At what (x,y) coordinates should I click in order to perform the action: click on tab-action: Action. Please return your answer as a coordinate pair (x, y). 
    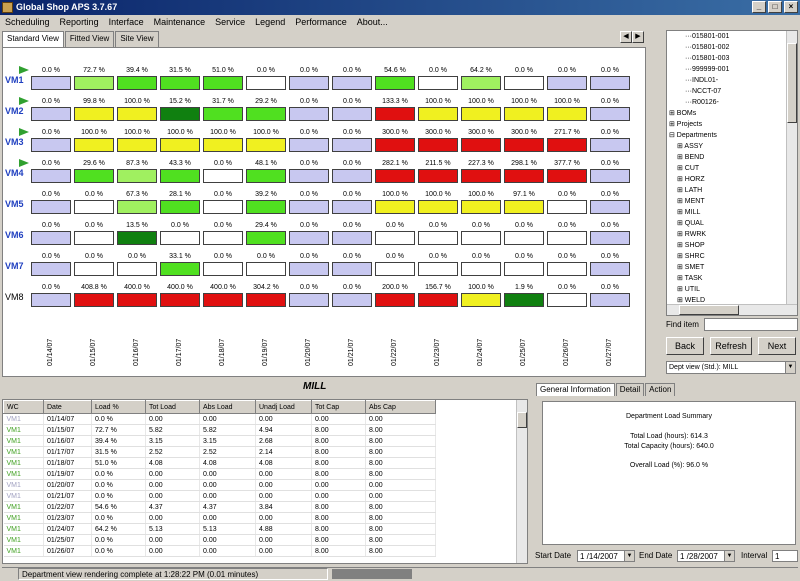
    Looking at the image, I should click on (660, 389).